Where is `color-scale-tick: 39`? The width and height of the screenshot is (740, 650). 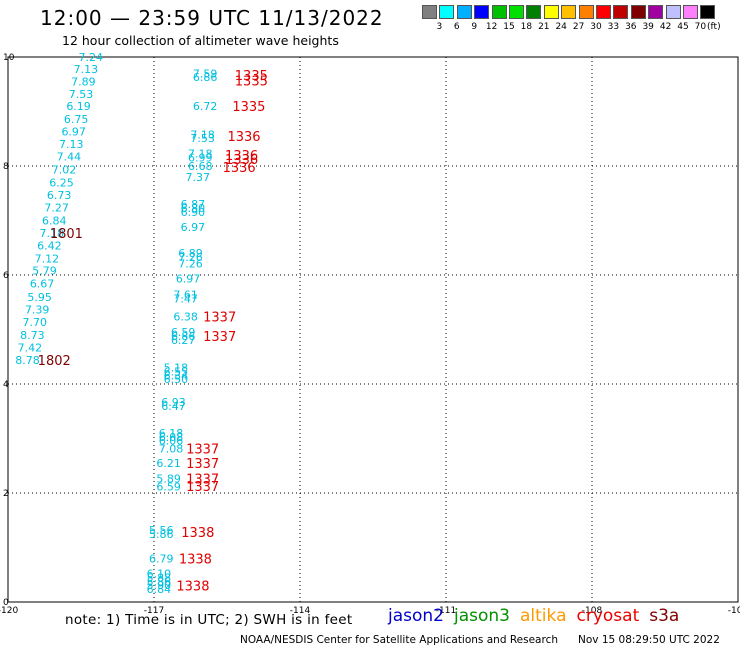 color-scale-tick: 39 is located at coordinates (648, 27).